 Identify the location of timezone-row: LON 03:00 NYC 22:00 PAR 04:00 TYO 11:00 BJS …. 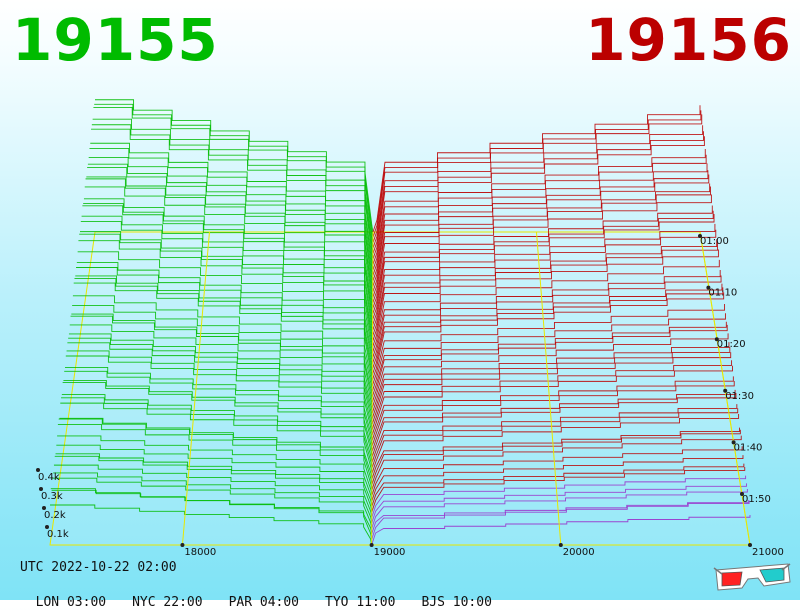
(269, 595).